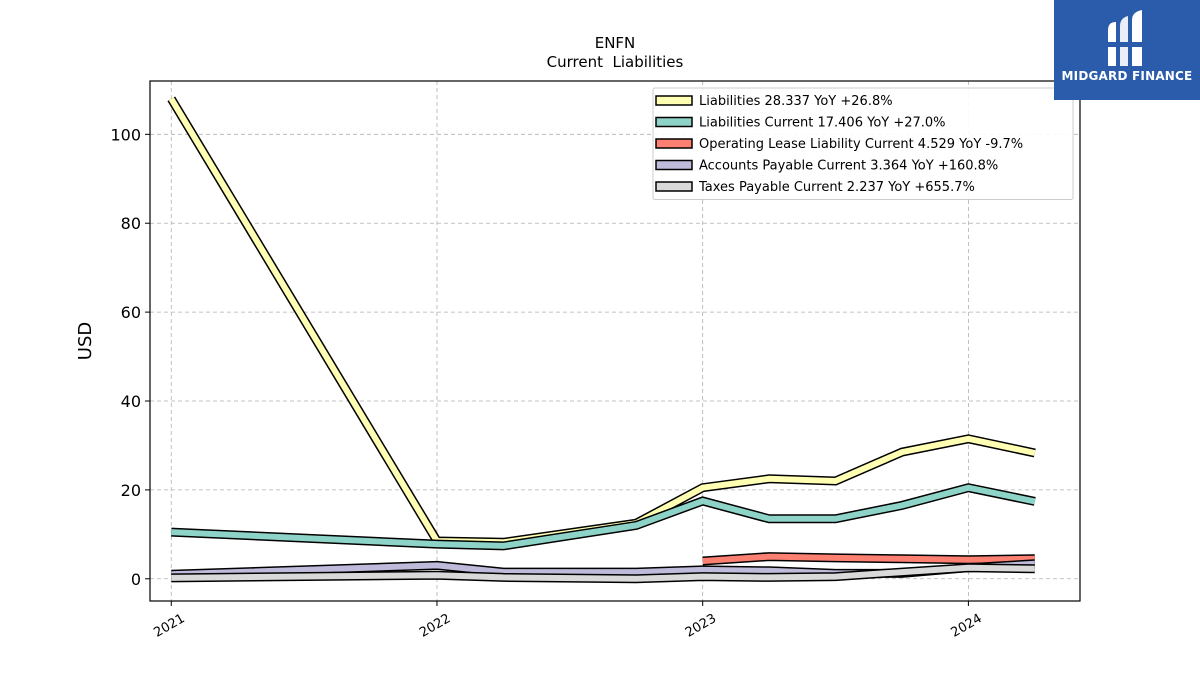 The width and height of the screenshot is (1200, 675). I want to click on legend-item: Liabilities Current 17.406 YoY +27.0%, so click(800, 123).